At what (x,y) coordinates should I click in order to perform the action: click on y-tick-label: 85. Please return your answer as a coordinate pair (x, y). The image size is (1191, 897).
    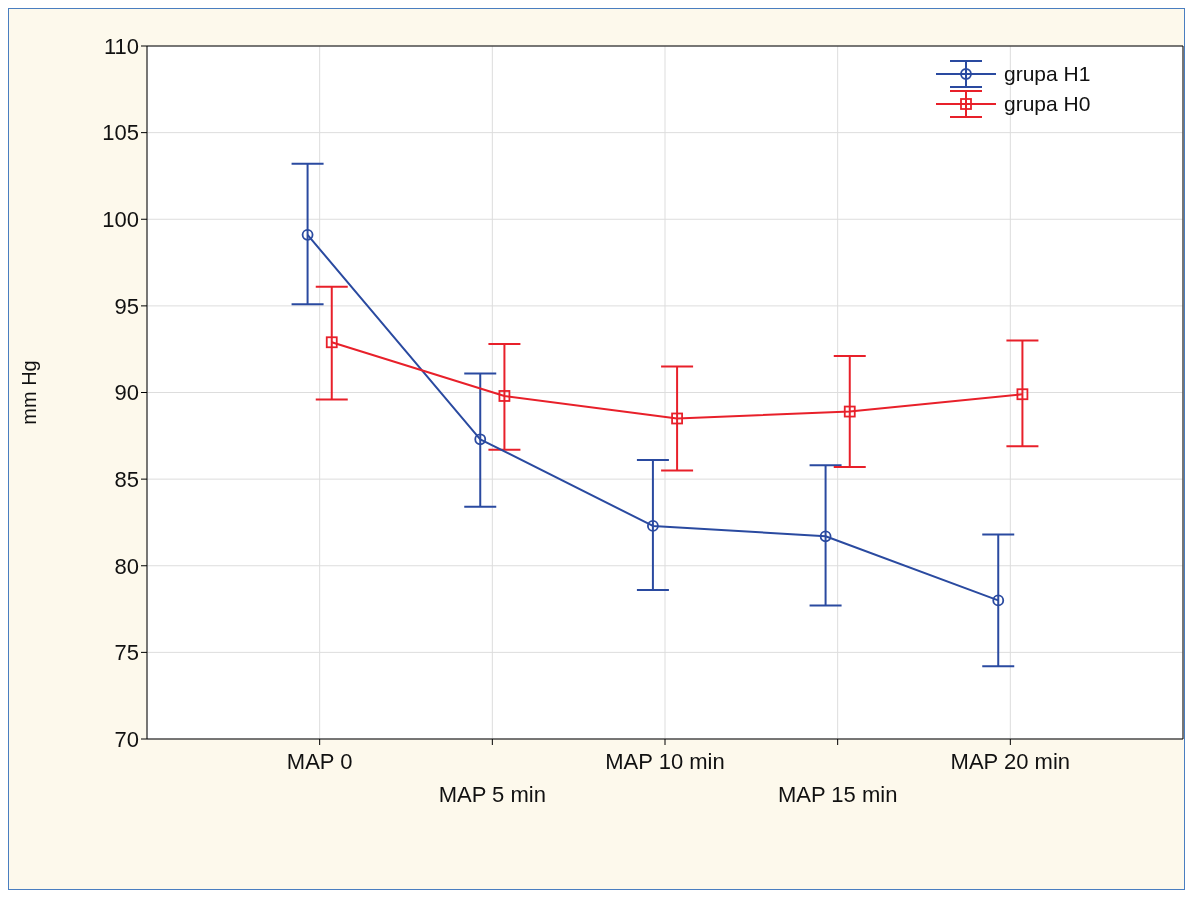
    Looking at the image, I should click on (126, 479).